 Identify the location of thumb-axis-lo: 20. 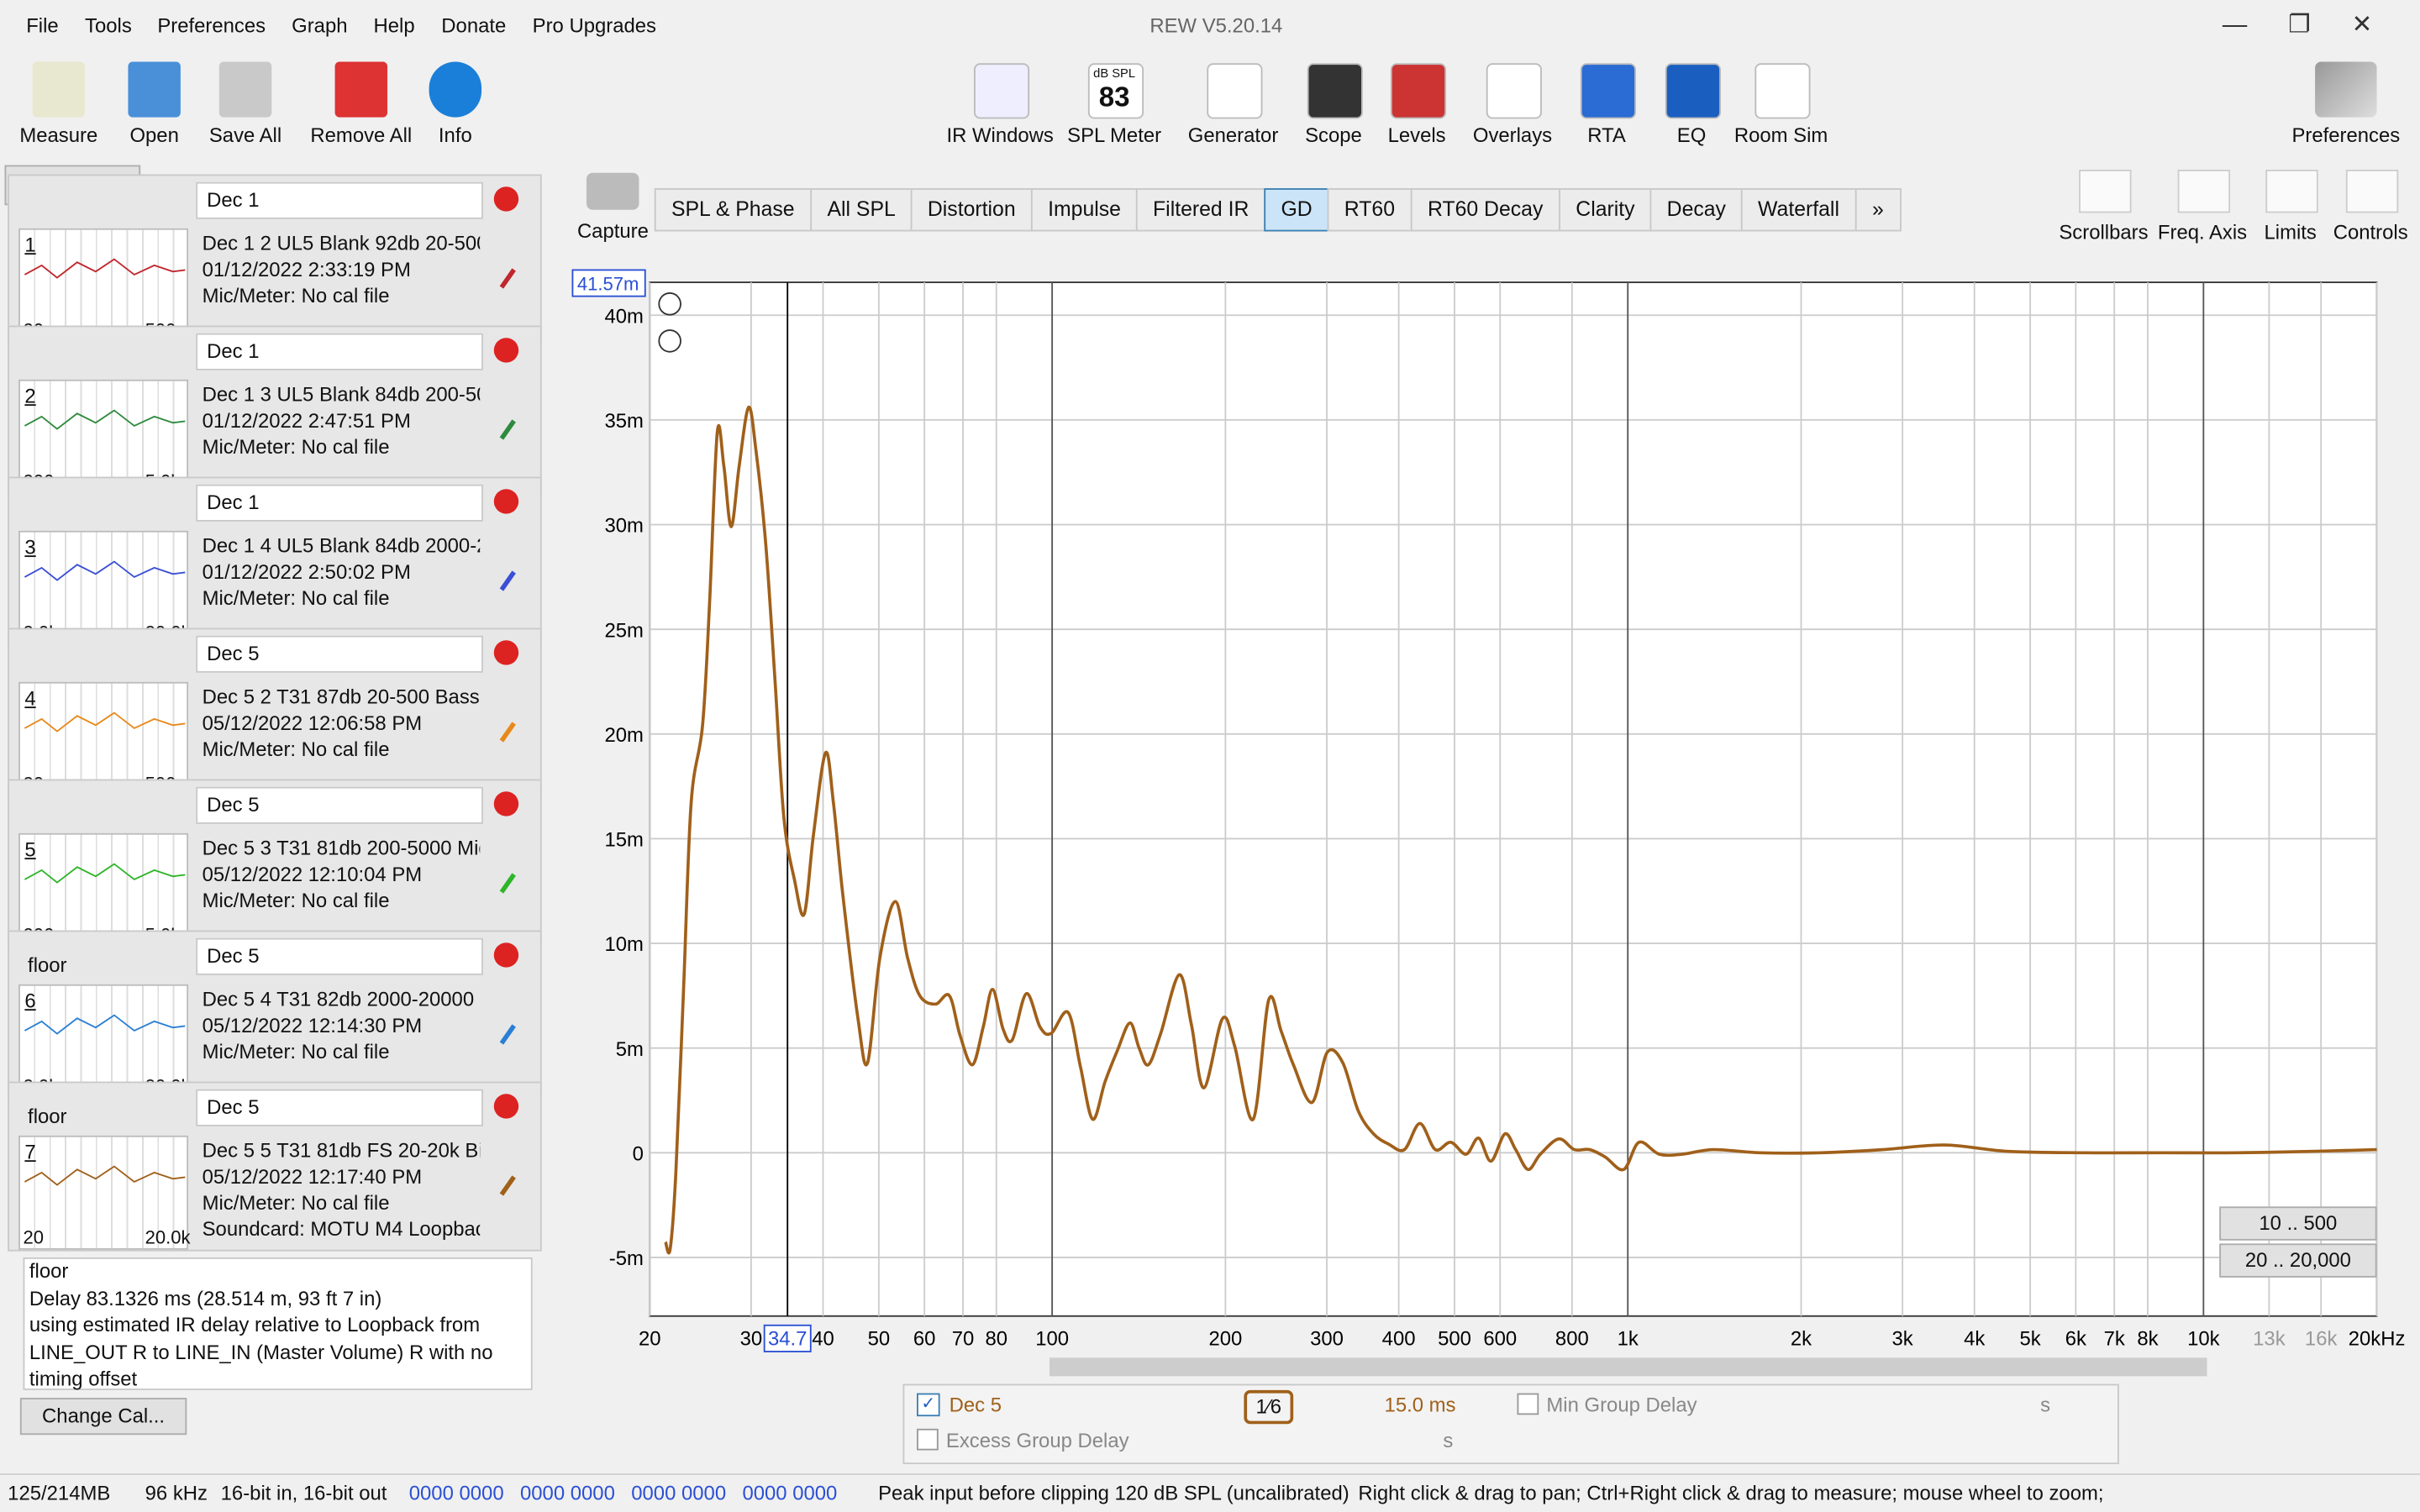
(34, 1237).